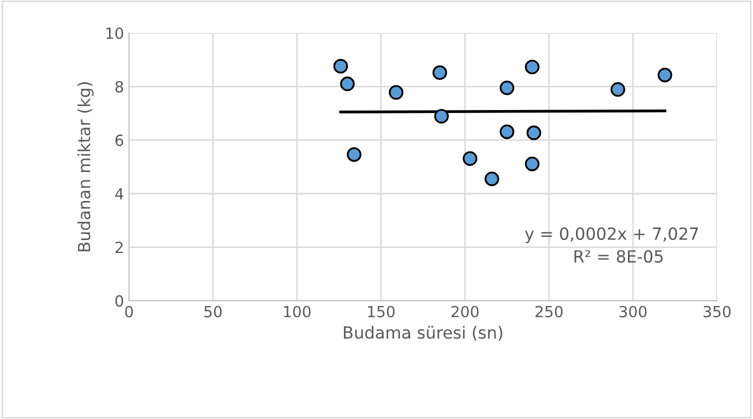 The height and width of the screenshot is (419, 753). I want to click on y-tick-label: 8, so click(119, 87).